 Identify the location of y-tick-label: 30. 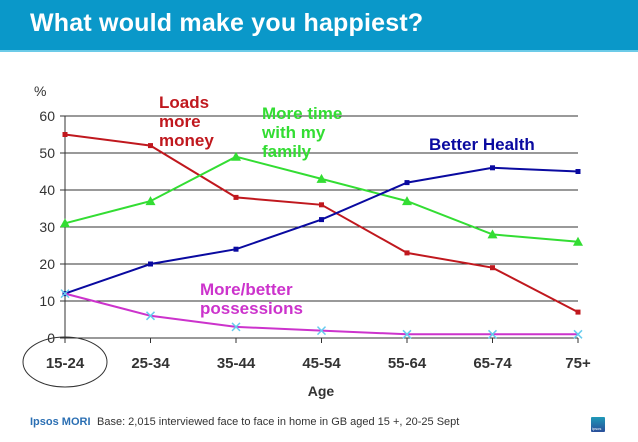
(47, 227).